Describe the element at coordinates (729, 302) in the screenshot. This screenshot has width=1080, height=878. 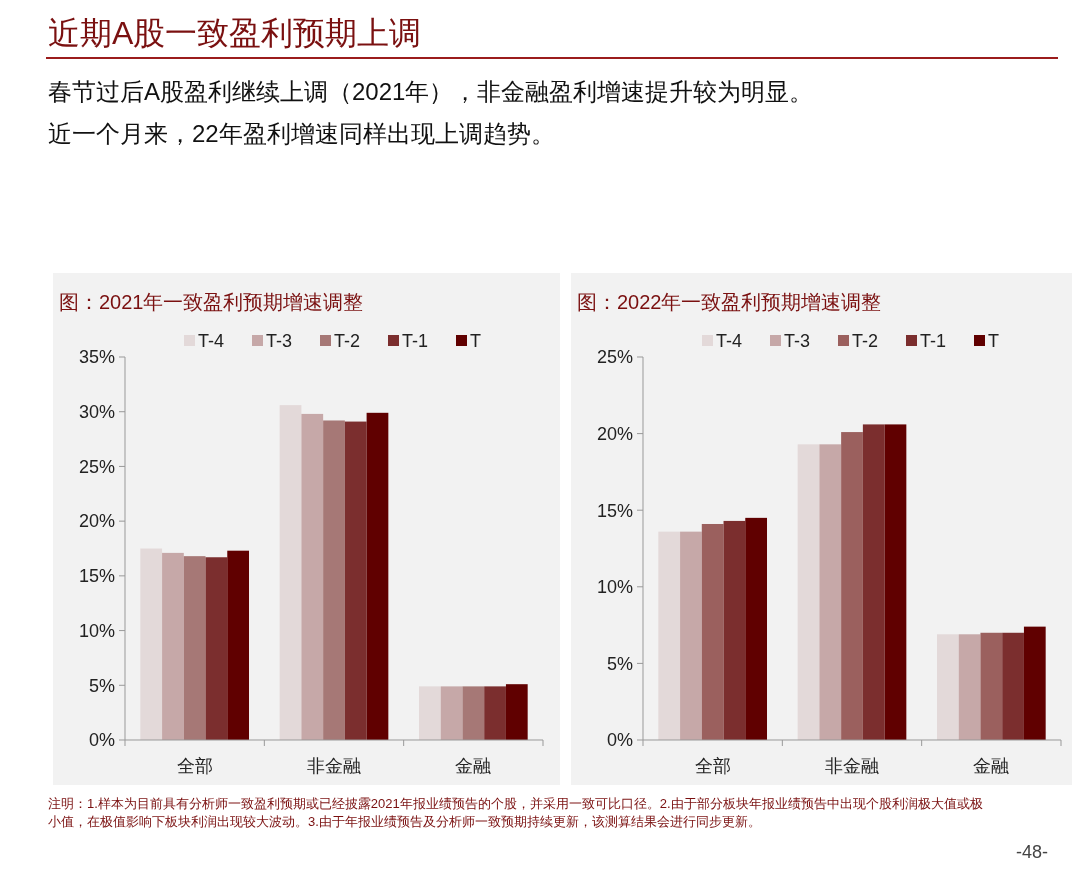
I see `chart-title: 图：2022年一致盈利预期增速调整` at that location.